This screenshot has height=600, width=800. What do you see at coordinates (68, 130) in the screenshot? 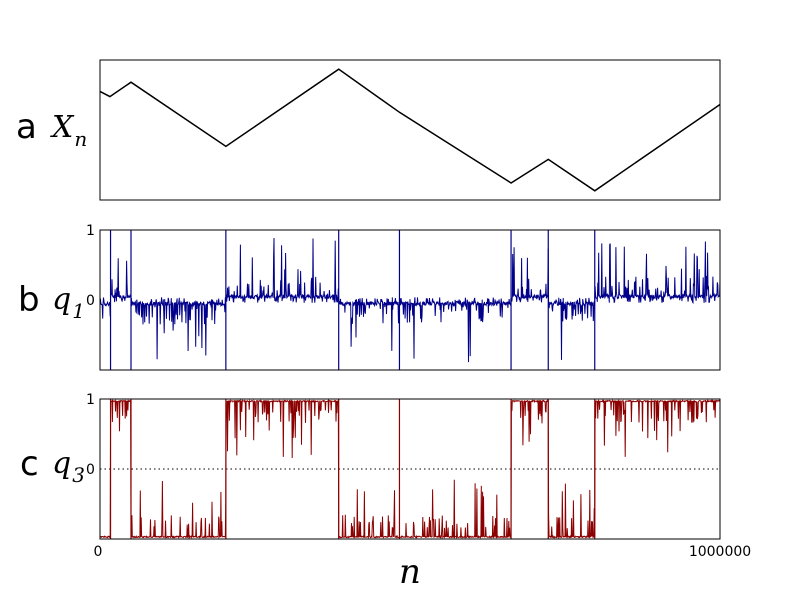
I see `panel-a-ylabel: Xn` at bounding box center [68, 130].